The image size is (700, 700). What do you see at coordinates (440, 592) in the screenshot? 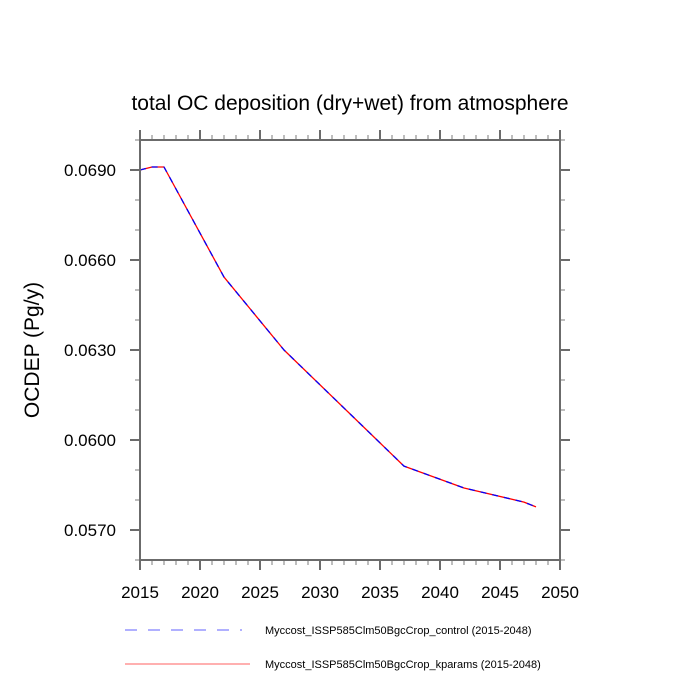
I see `x-tick-label: 2040` at bounding box center [440, 592].